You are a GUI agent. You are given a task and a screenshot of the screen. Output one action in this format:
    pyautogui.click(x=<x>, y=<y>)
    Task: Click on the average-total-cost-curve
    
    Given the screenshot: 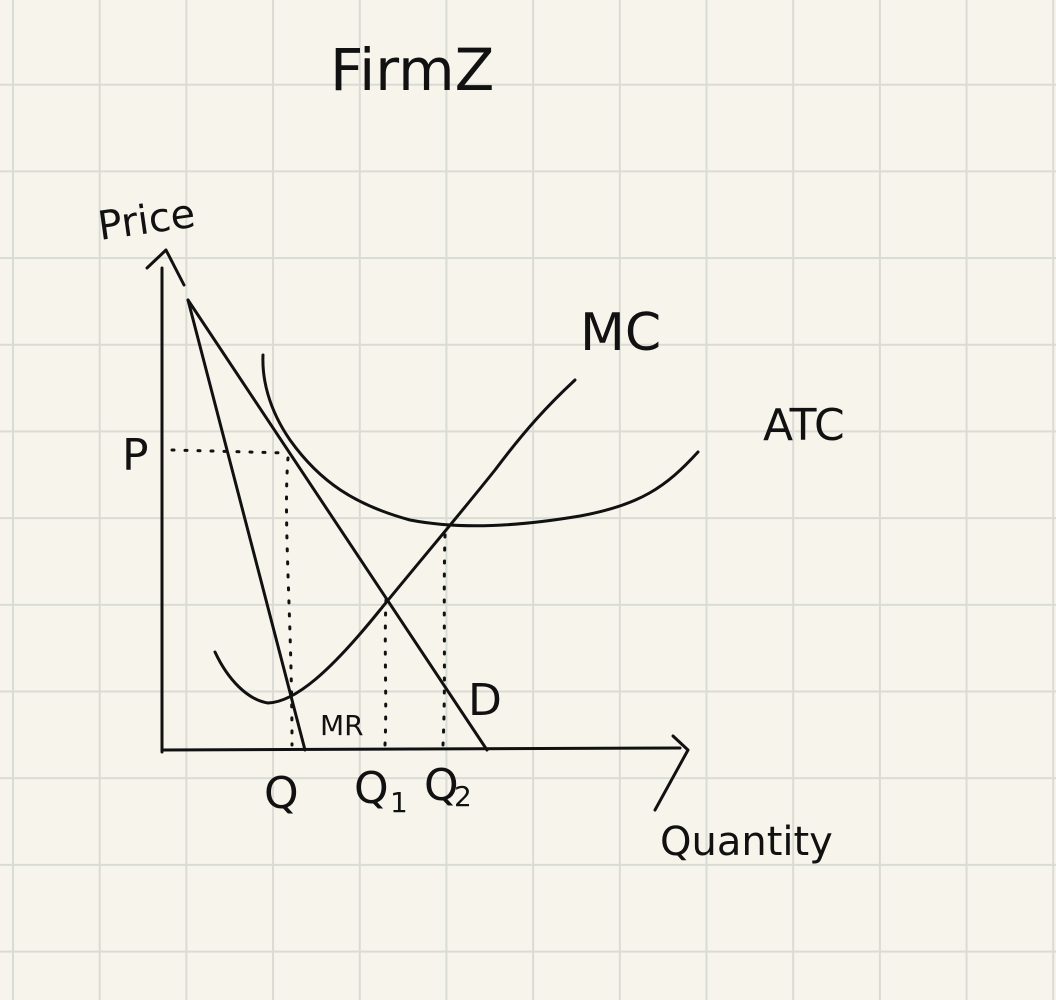 What is the action you would take?
    pyautogui.click(x=480, y=440)
    